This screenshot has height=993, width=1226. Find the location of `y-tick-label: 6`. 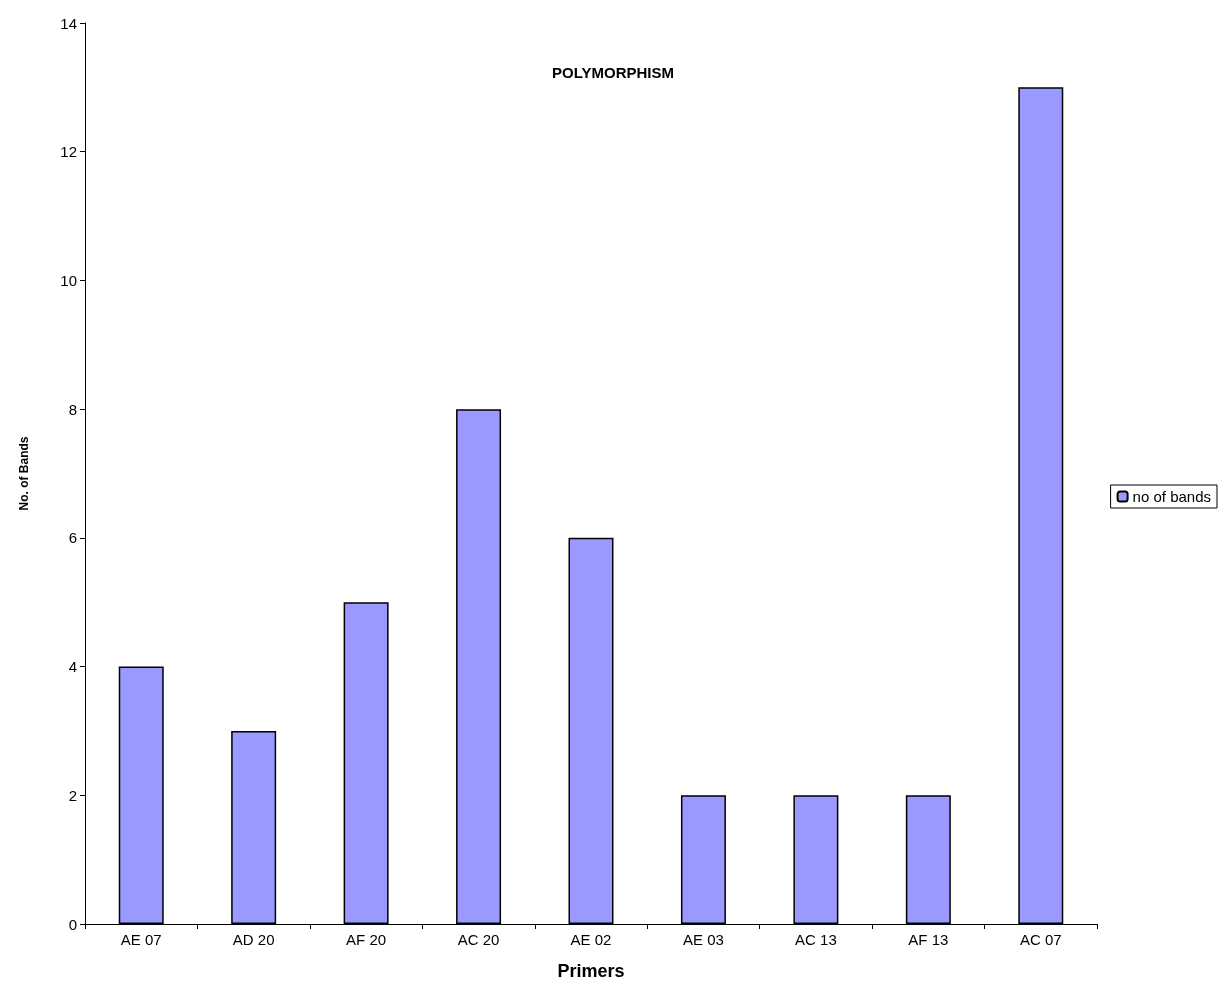

y-tick-label: 6 is located at coordinates (72, 538).